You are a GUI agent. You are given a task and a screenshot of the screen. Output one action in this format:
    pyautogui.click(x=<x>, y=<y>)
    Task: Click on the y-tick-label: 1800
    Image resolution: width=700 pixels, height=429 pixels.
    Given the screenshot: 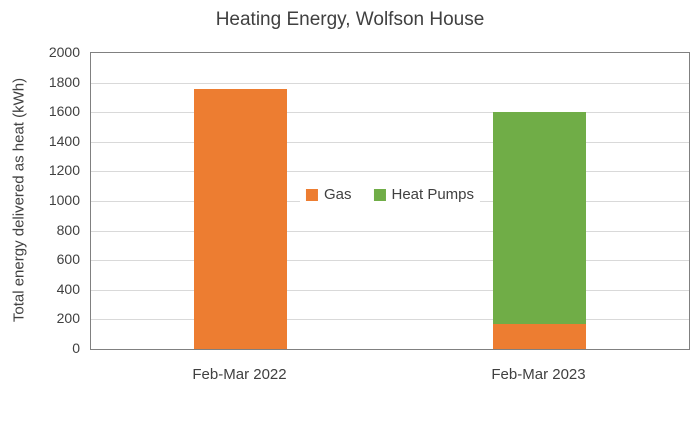 What is the action you would take?
    pyautogui.click(x=64, y=81)
    